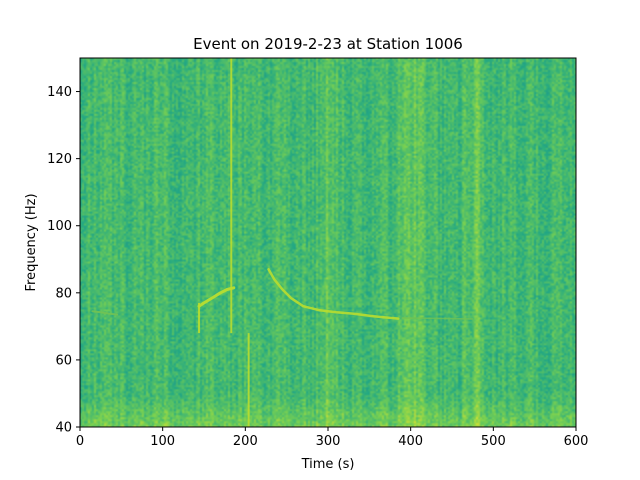 This screenshot has height=480, width=640. I want to click on x-tick-label: 100, so click(162, 441).